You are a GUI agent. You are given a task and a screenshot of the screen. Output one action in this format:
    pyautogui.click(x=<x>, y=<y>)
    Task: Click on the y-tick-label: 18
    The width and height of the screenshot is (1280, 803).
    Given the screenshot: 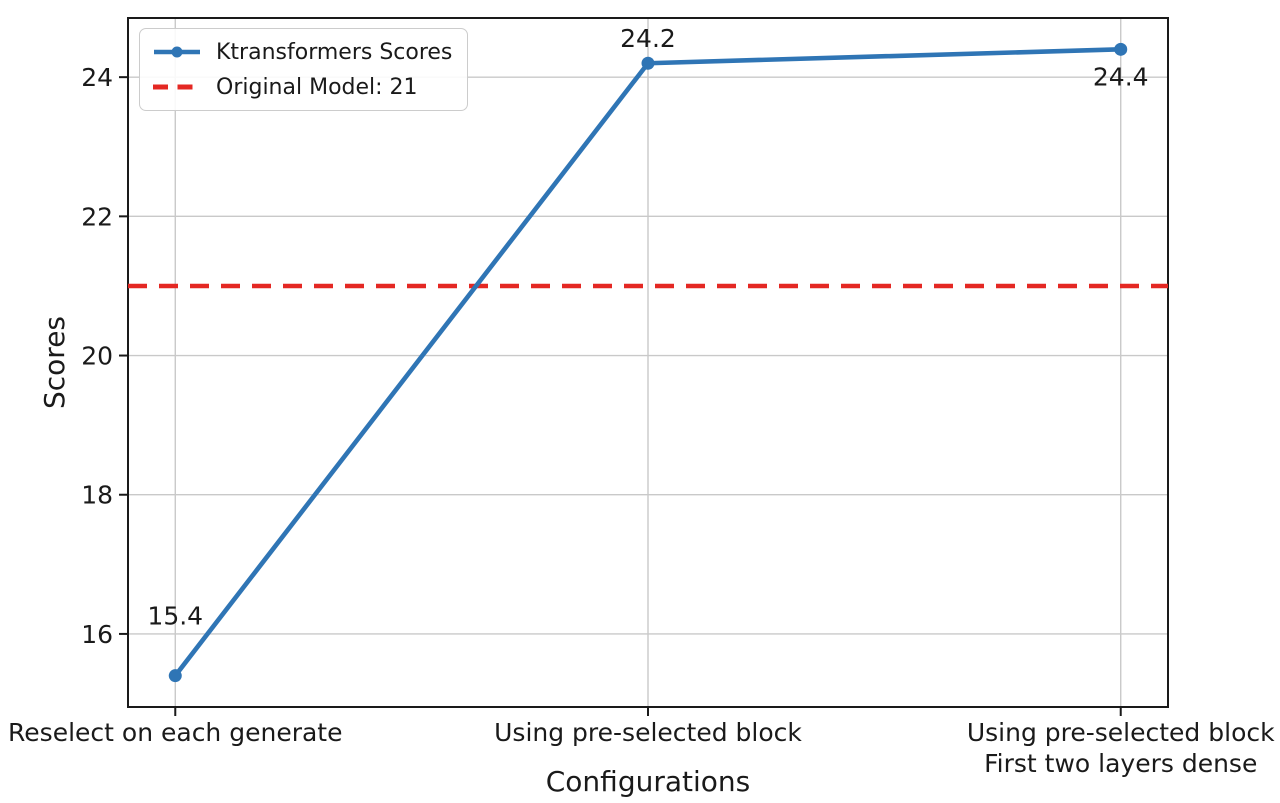 What is the action you would take?
    pyautogui.click(x=97, y=495)
    